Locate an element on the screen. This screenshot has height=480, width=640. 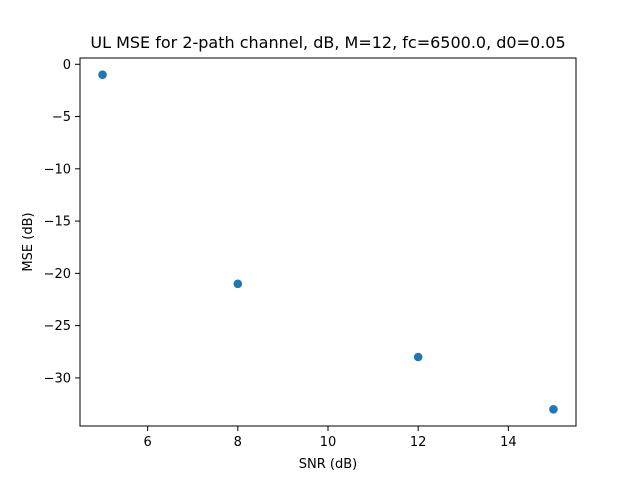
y-tick-label: −30 is located at coordinates (57, 378).